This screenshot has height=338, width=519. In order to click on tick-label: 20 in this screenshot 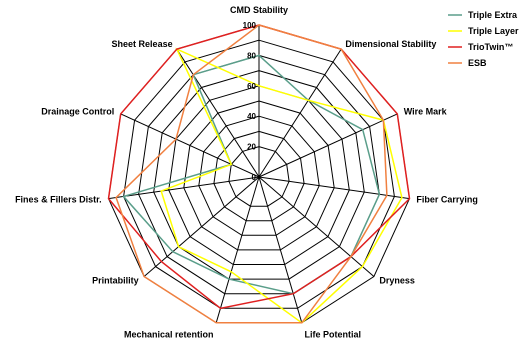, I will do `click(251, 147)`.